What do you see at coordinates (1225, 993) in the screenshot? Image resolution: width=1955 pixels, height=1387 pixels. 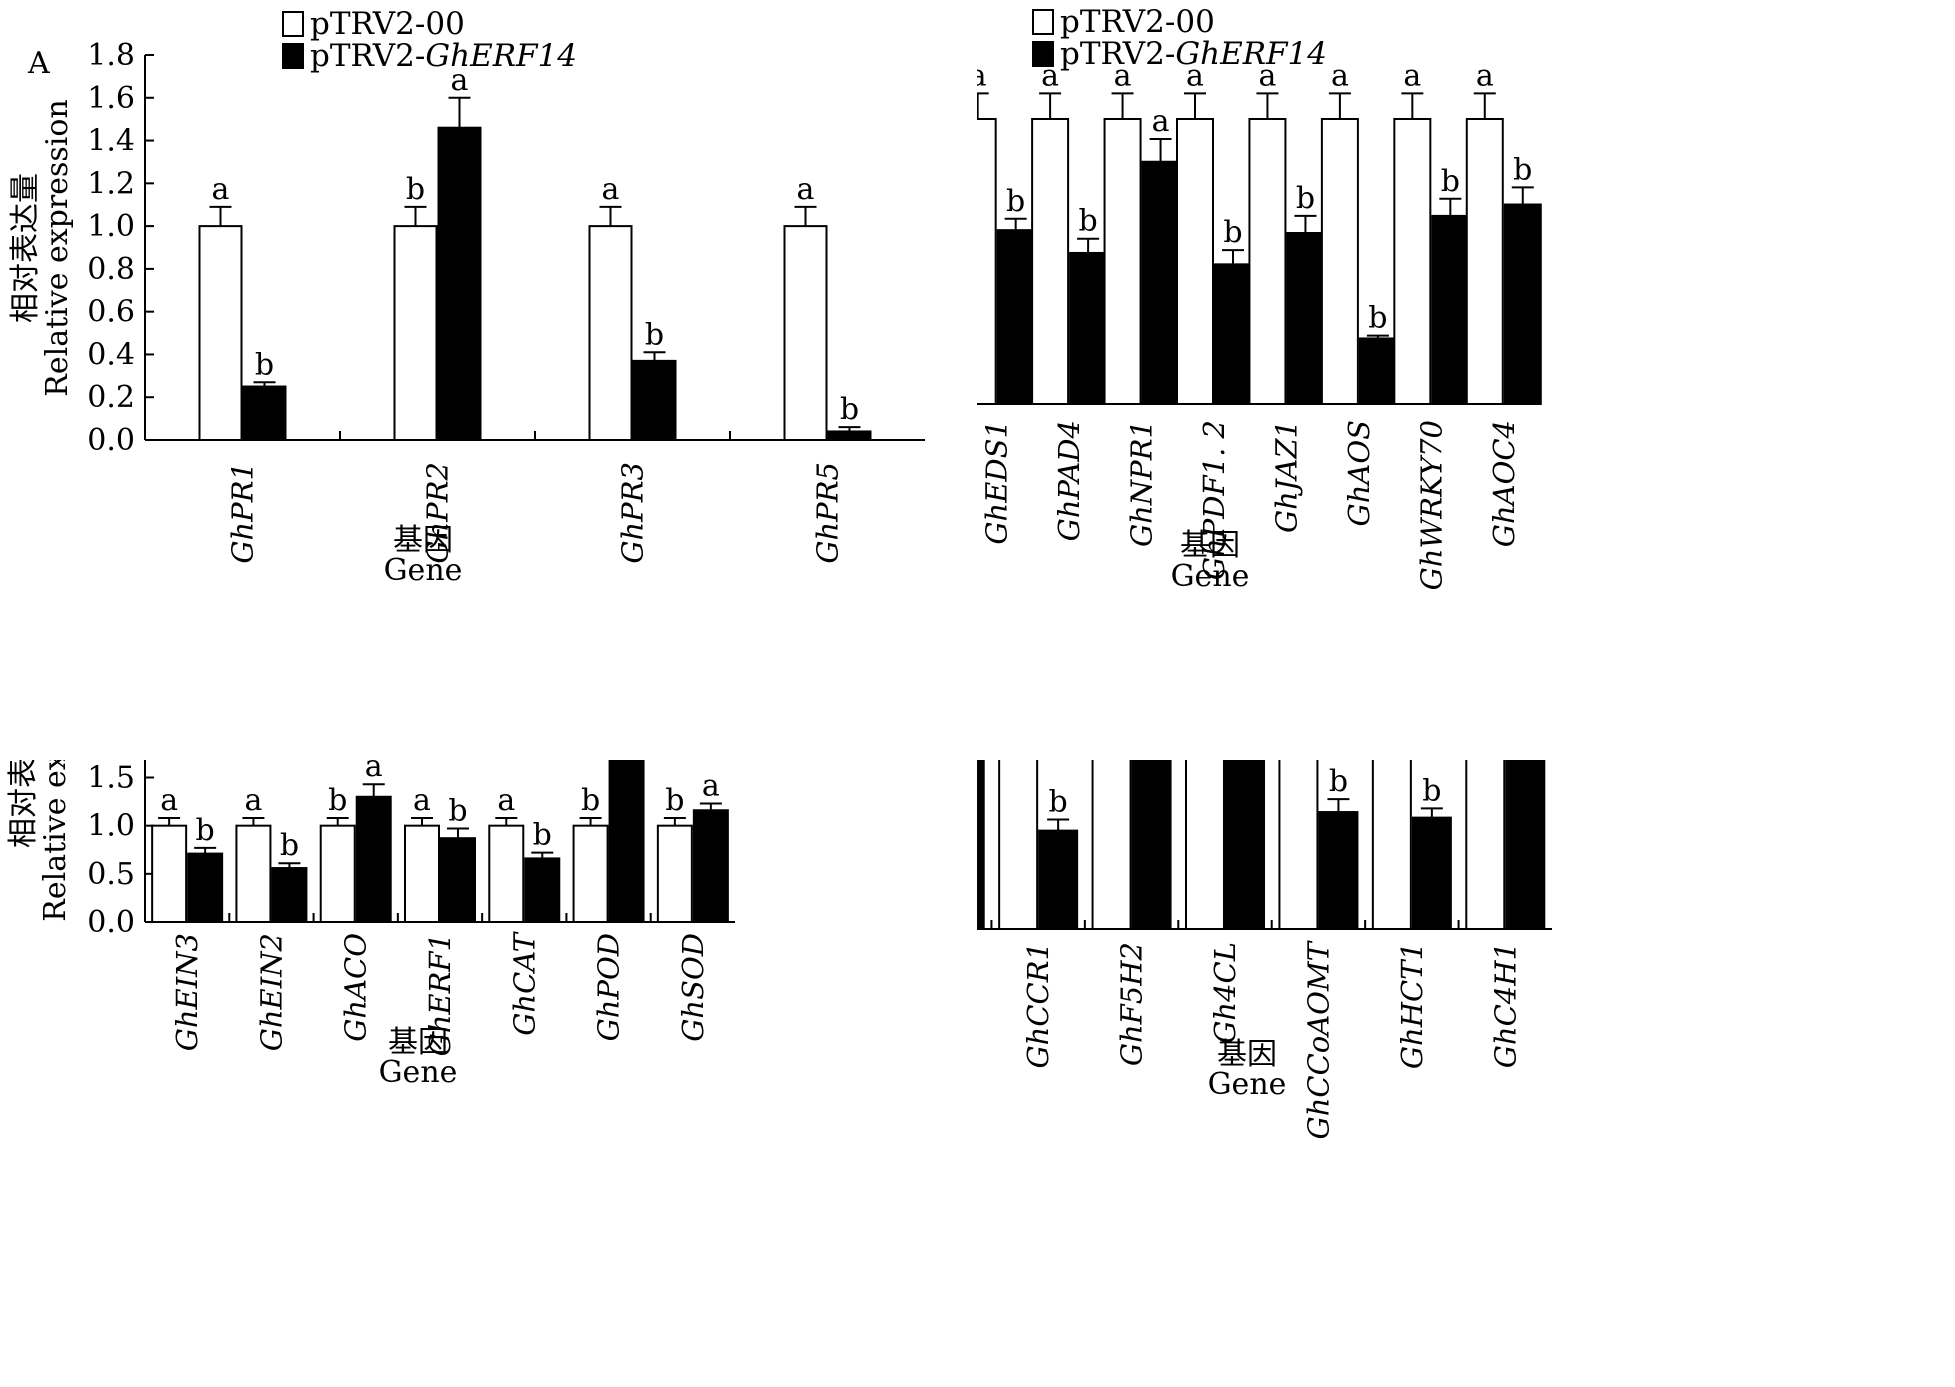 I see `category-label: Gh4CL` at bounding box center [1225, 993].